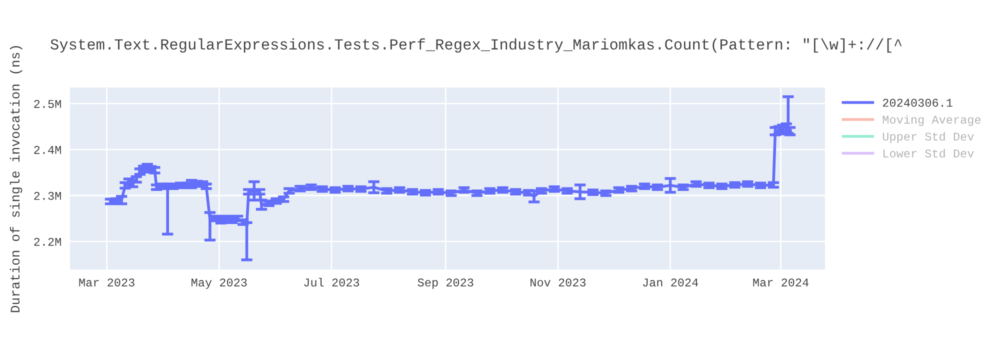  I want to click on x-tick-label: Sep 2023, so click(446, 283).